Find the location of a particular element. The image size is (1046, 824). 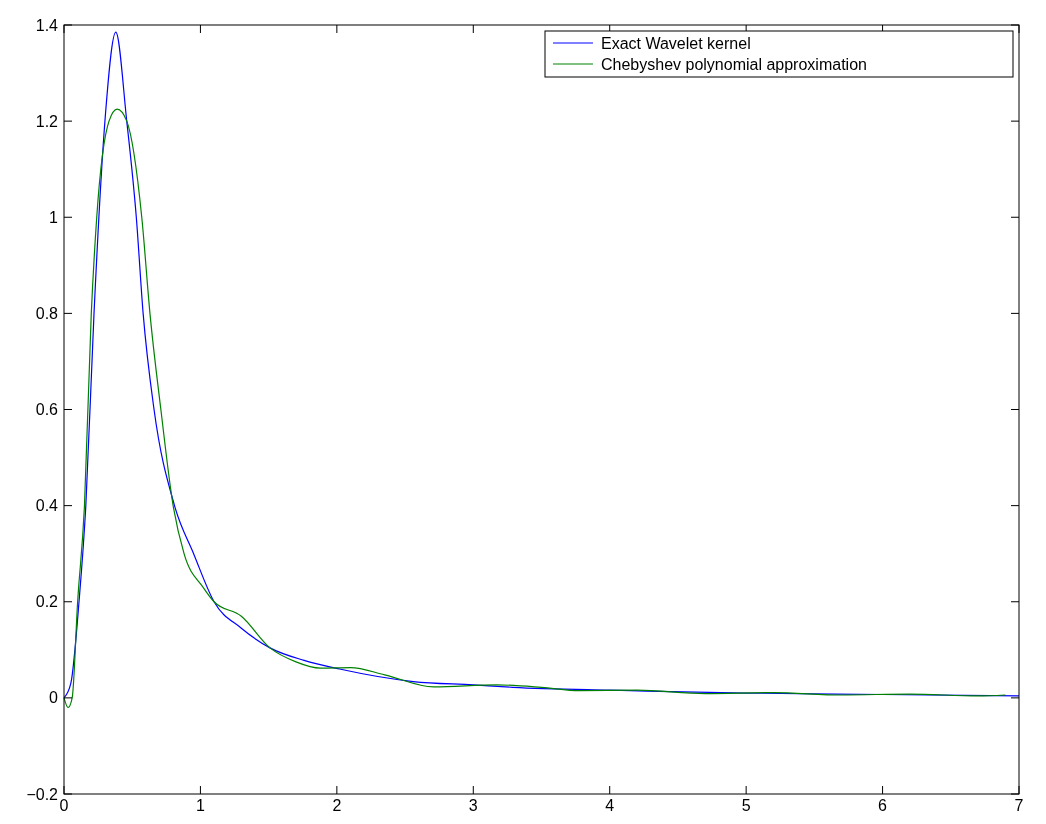

y-tick-label: −0.2 is located at coordinates (42, 794).